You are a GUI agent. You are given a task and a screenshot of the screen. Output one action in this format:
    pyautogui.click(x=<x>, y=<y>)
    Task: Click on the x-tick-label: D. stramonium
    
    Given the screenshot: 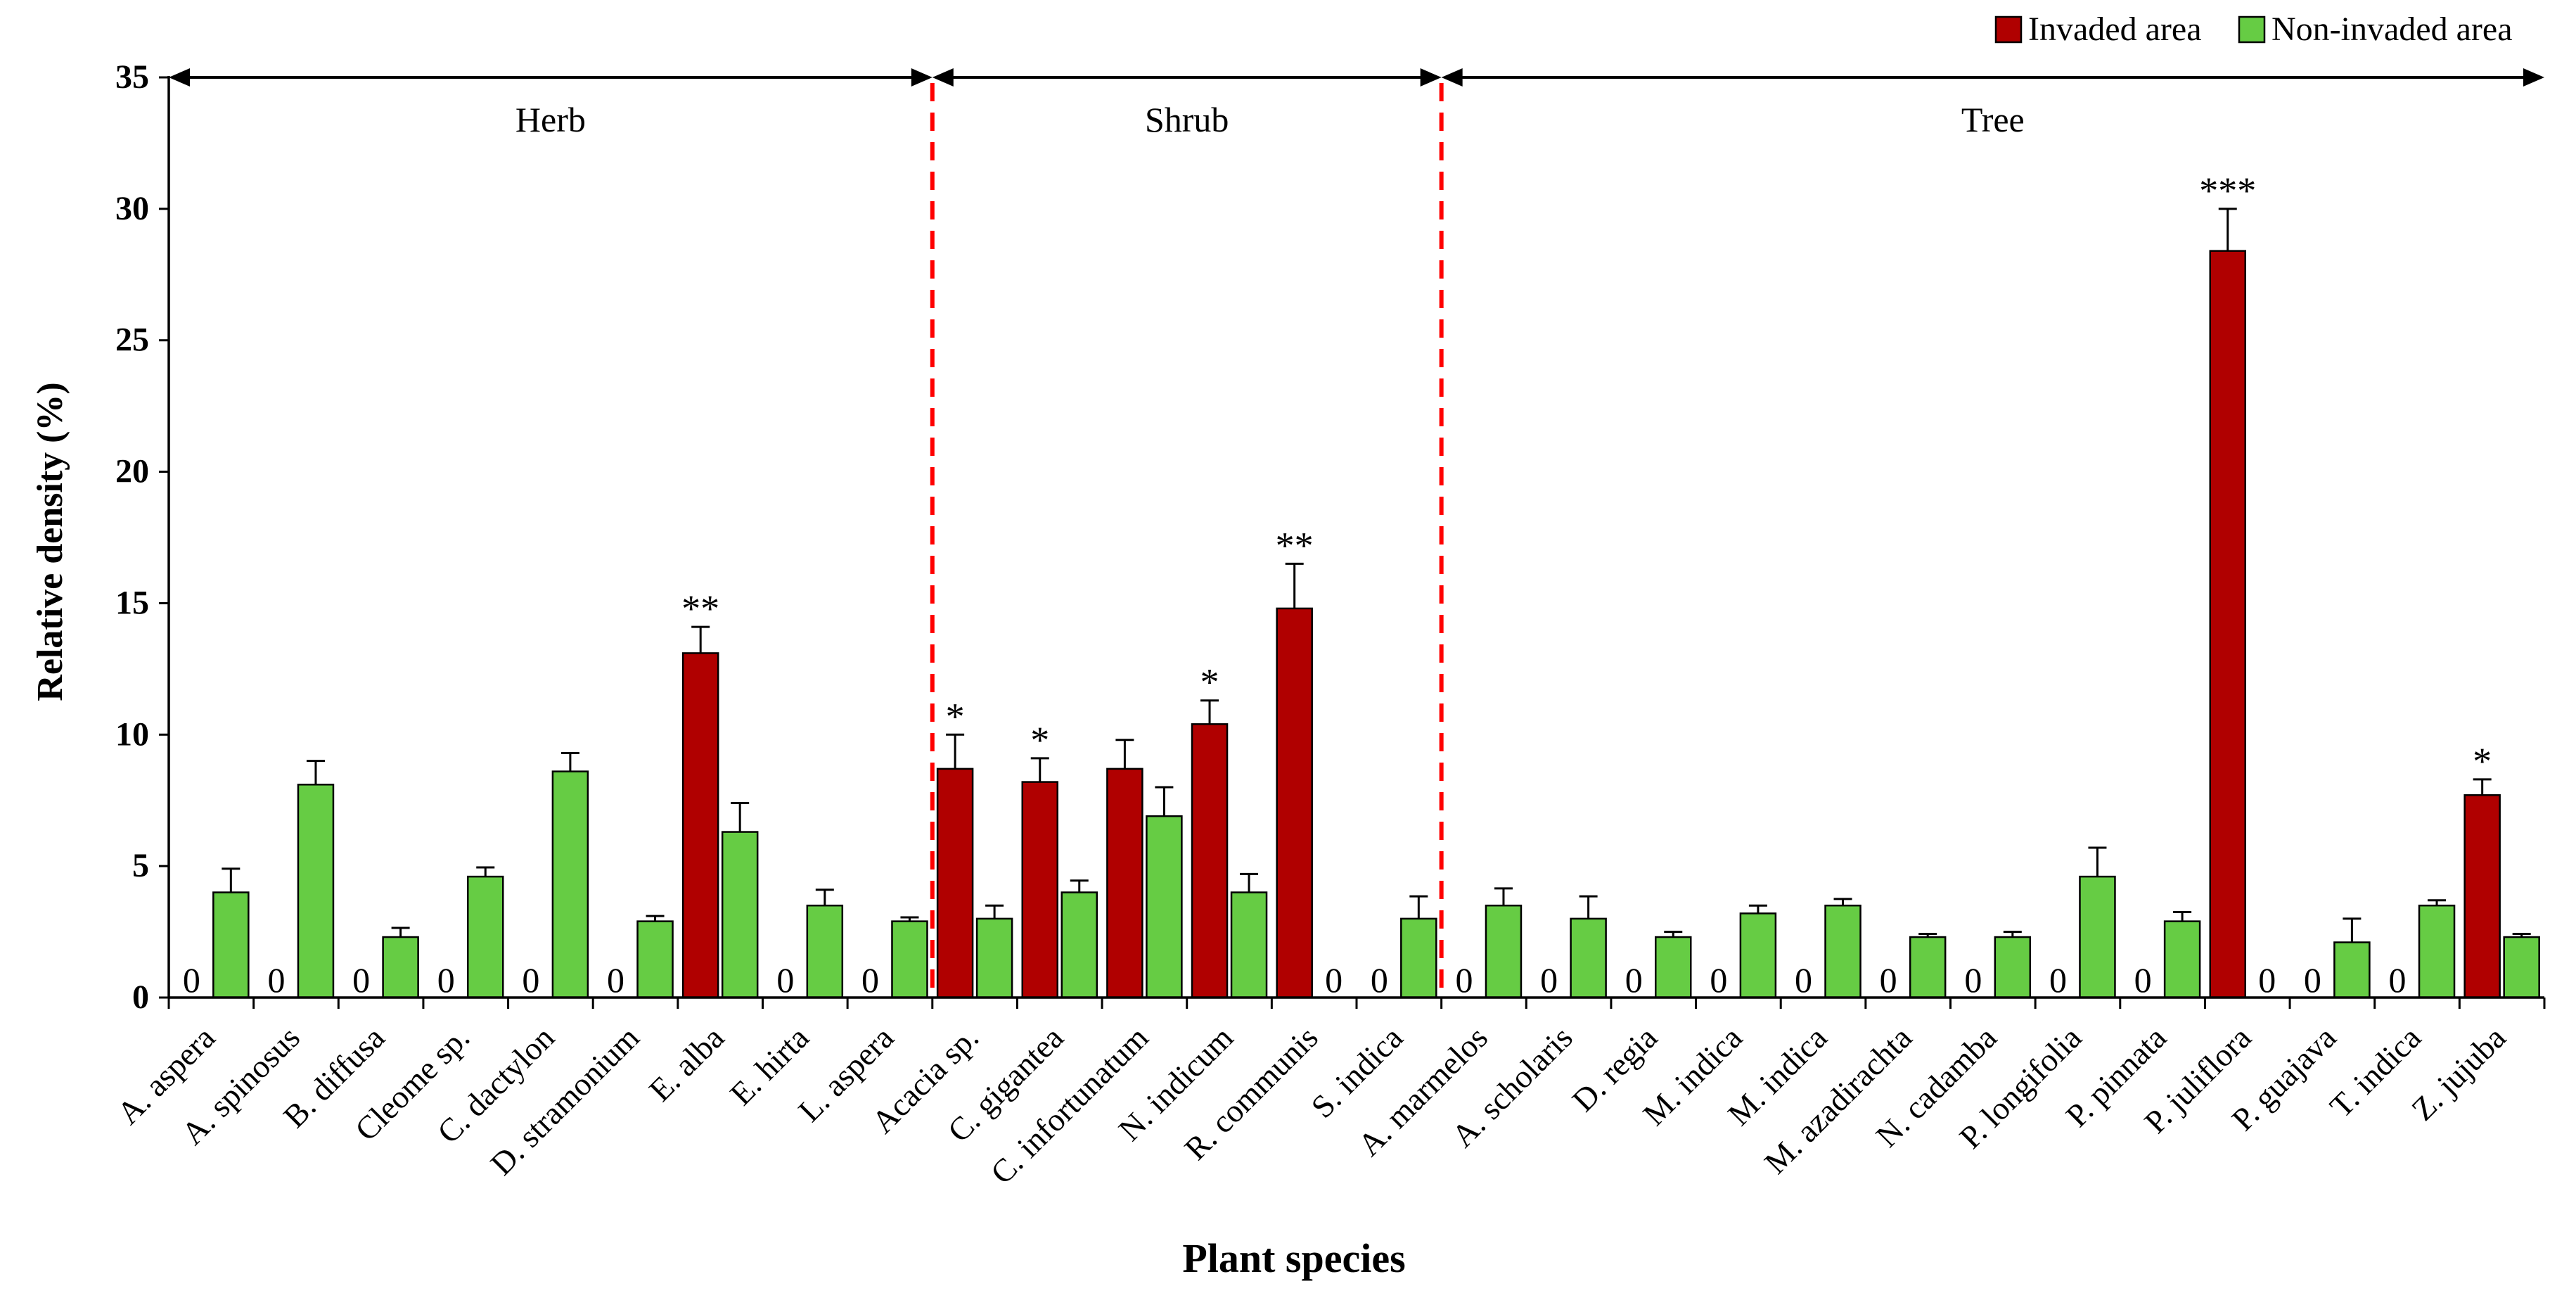 What is the action you would take?
    pyautogui.click(x=564, y=1100)
    